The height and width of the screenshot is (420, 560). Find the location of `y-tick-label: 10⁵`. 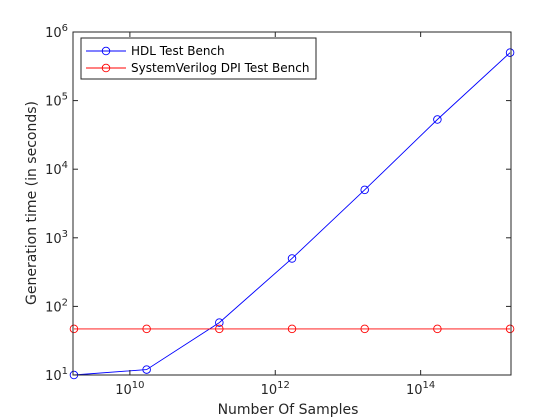

y-tick-label: 10⁵ is located at coordinates (56, 101).